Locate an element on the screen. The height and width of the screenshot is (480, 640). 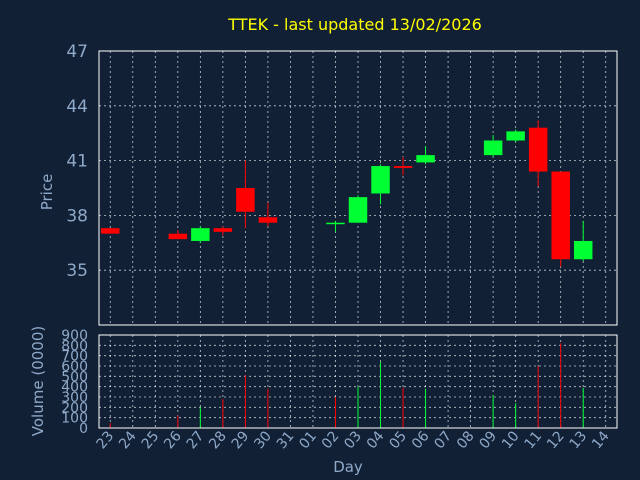
date-tick-label: 24 is located at coordinates (128, 440).